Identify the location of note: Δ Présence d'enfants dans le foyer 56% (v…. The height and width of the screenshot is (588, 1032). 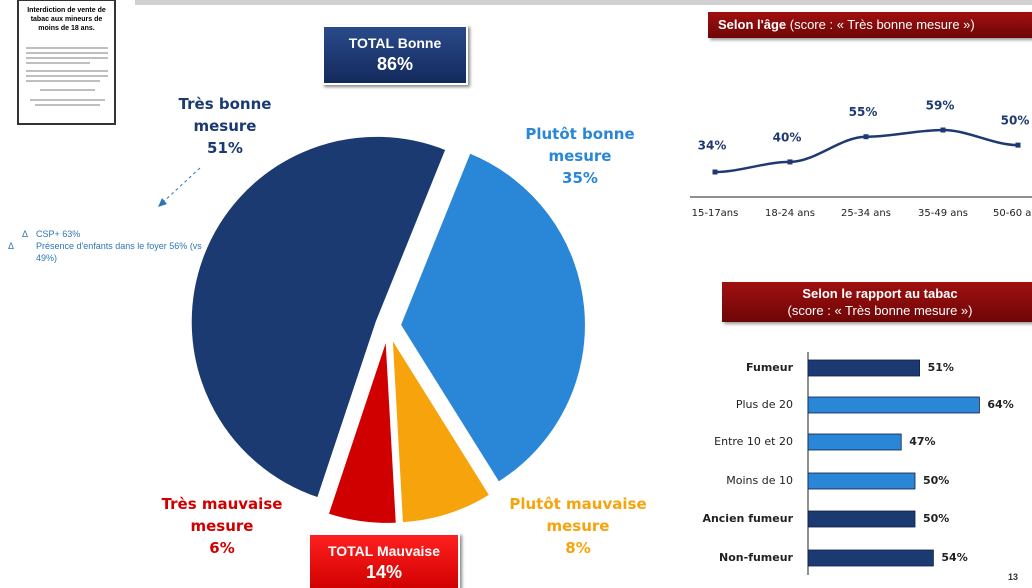
(107, 252).